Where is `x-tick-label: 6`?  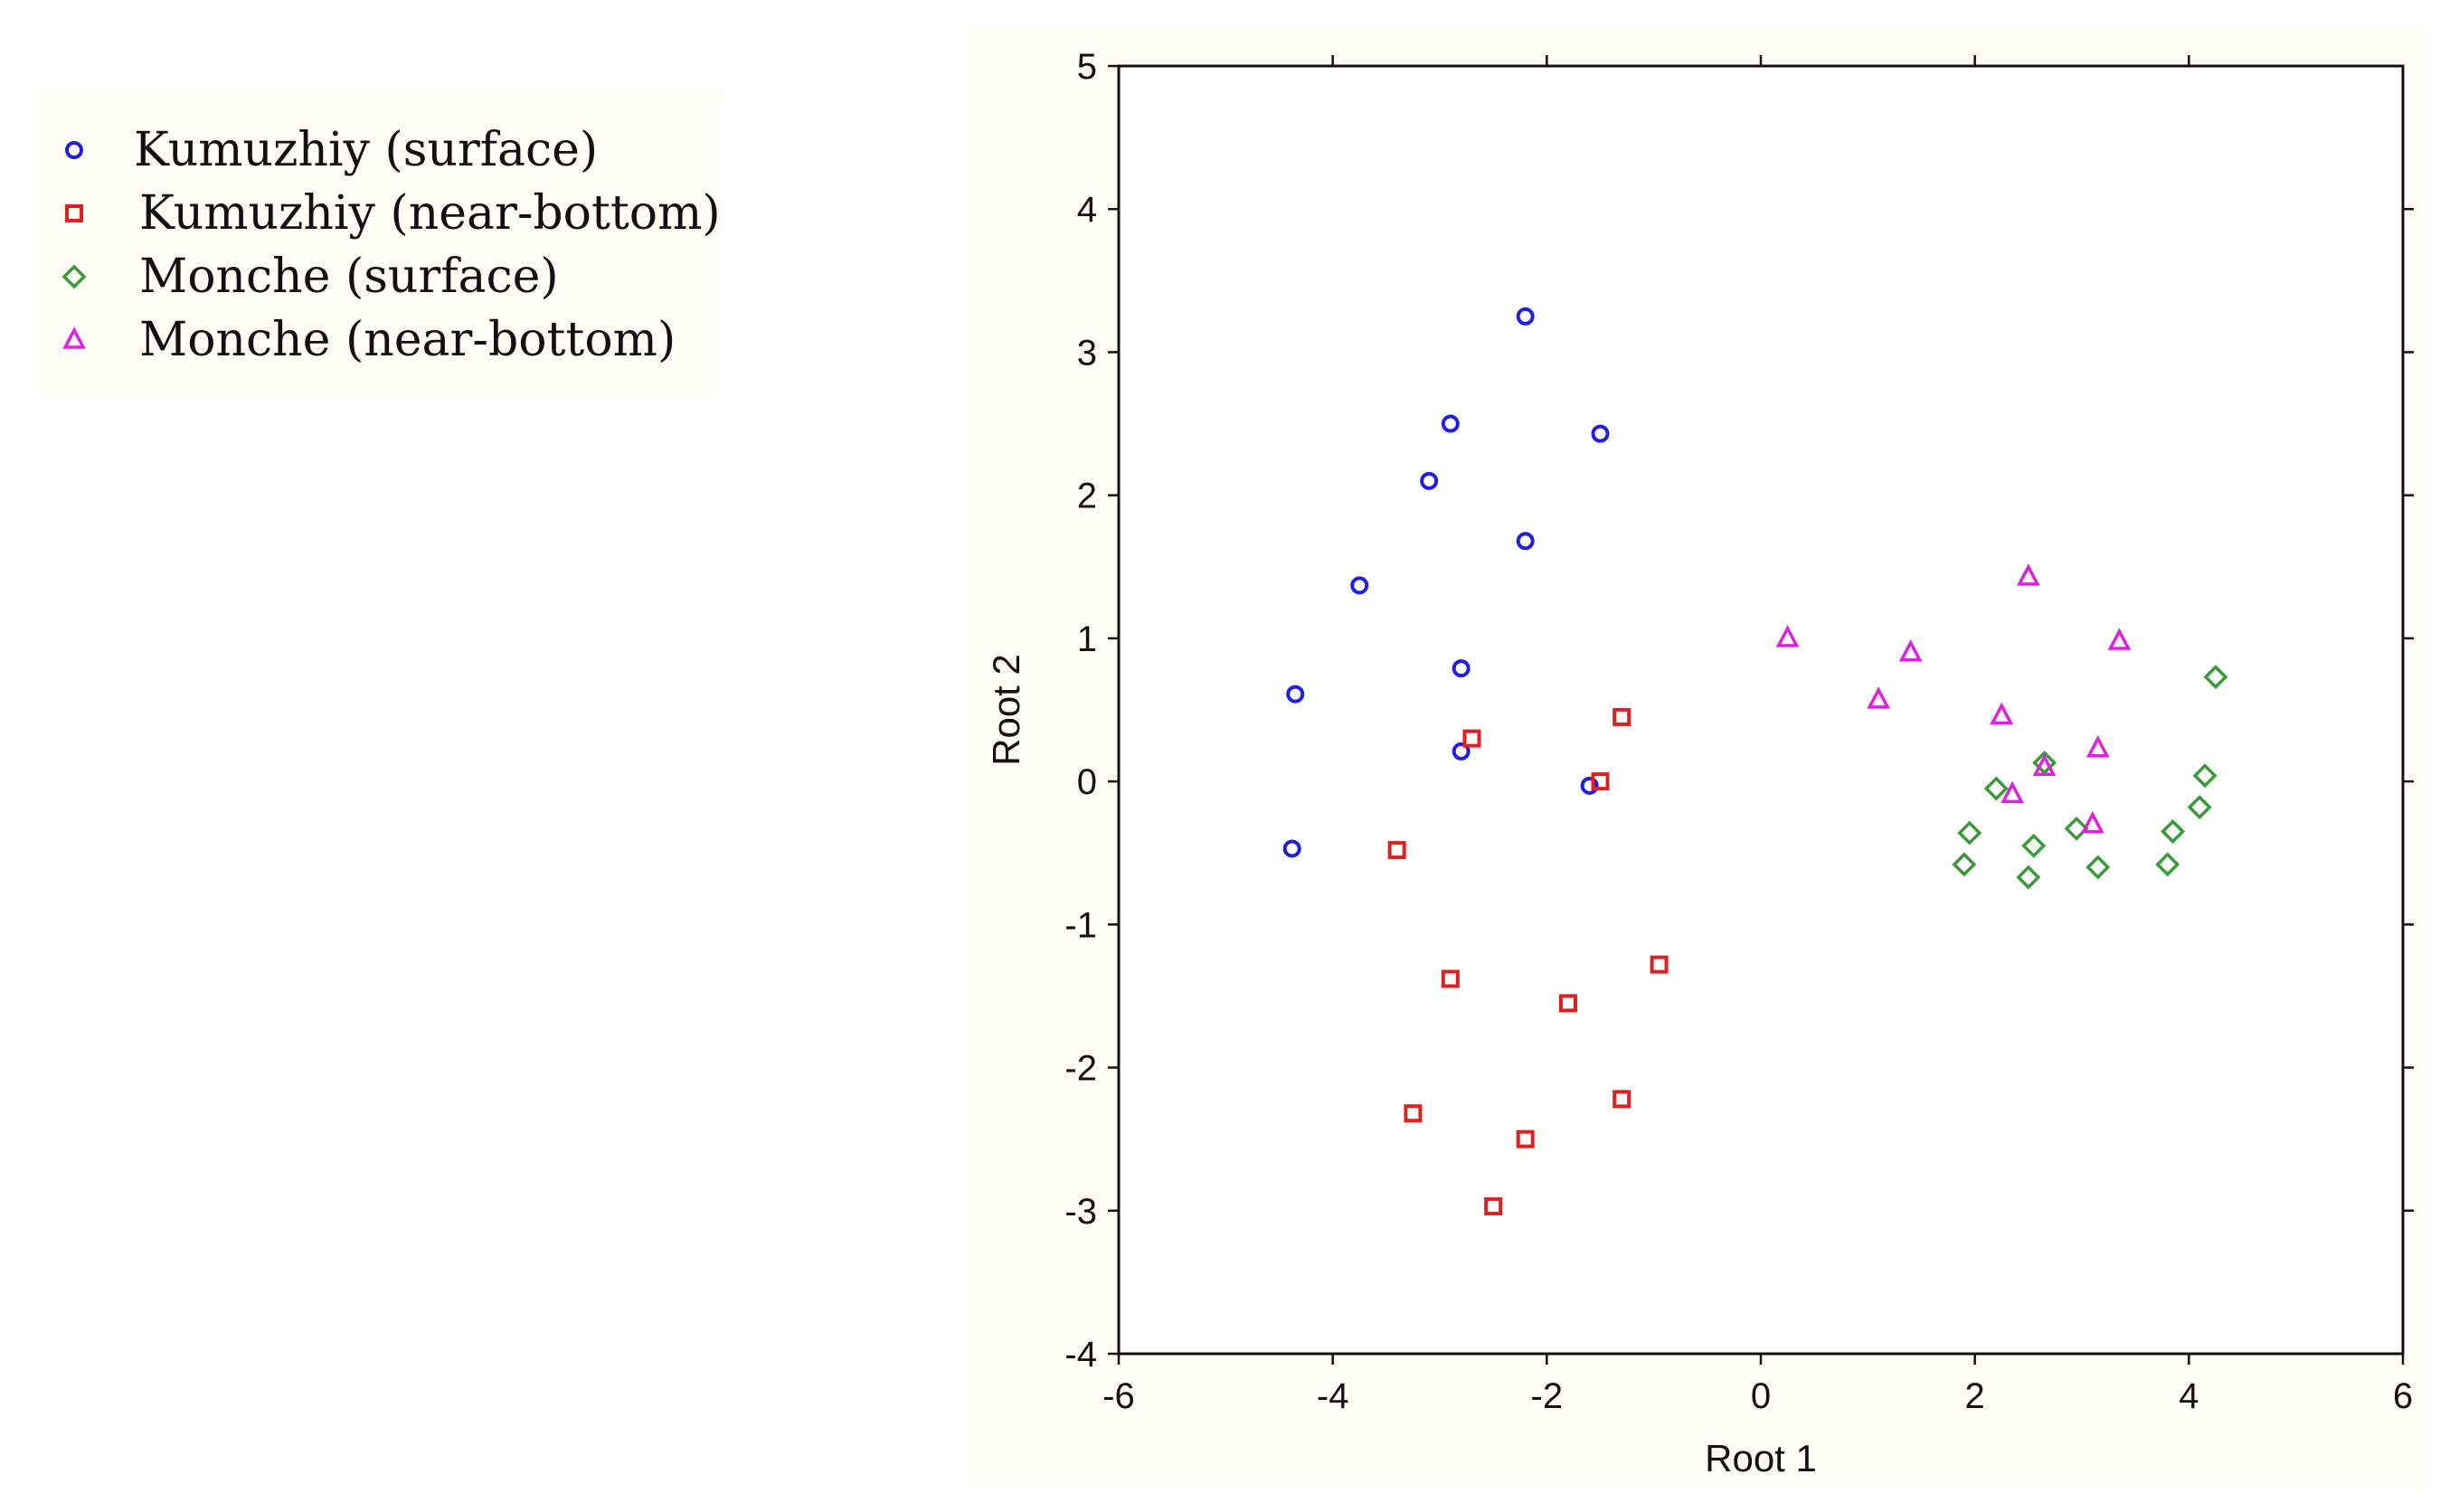
x-tick-label: 6 is located at coordinates (2403, 1396).